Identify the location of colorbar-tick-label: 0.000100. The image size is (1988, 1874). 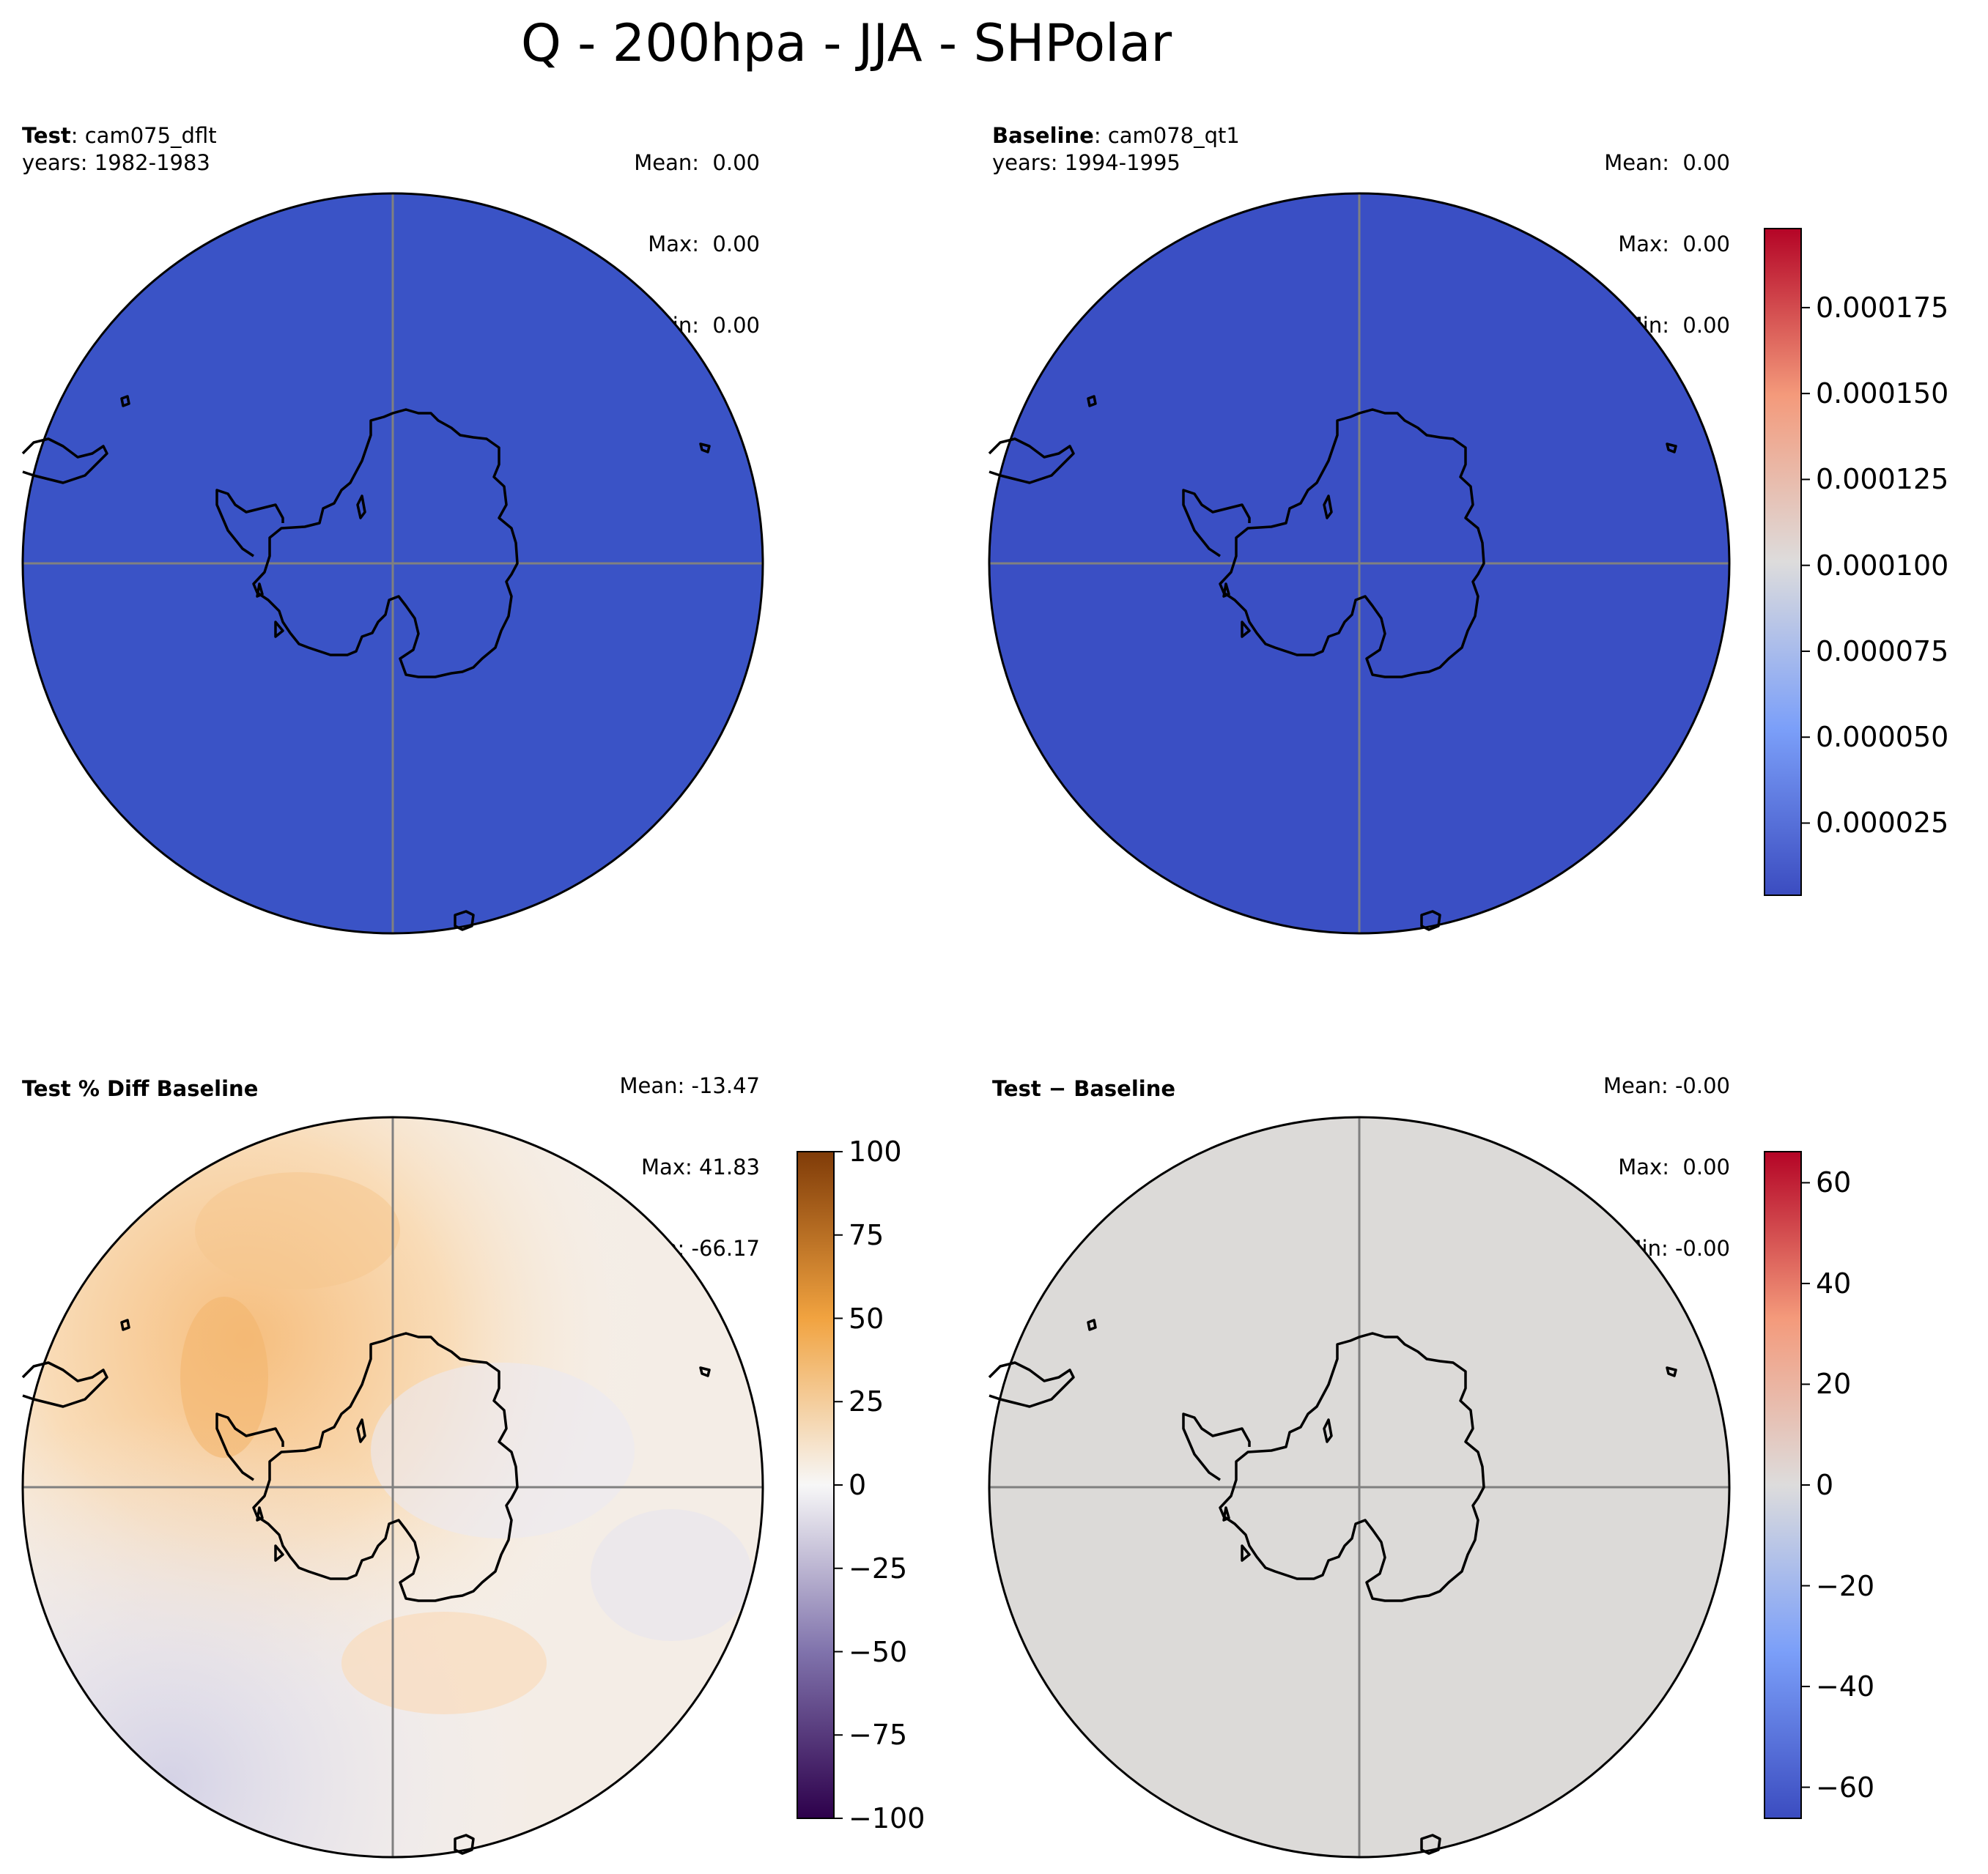
(1882, 565).